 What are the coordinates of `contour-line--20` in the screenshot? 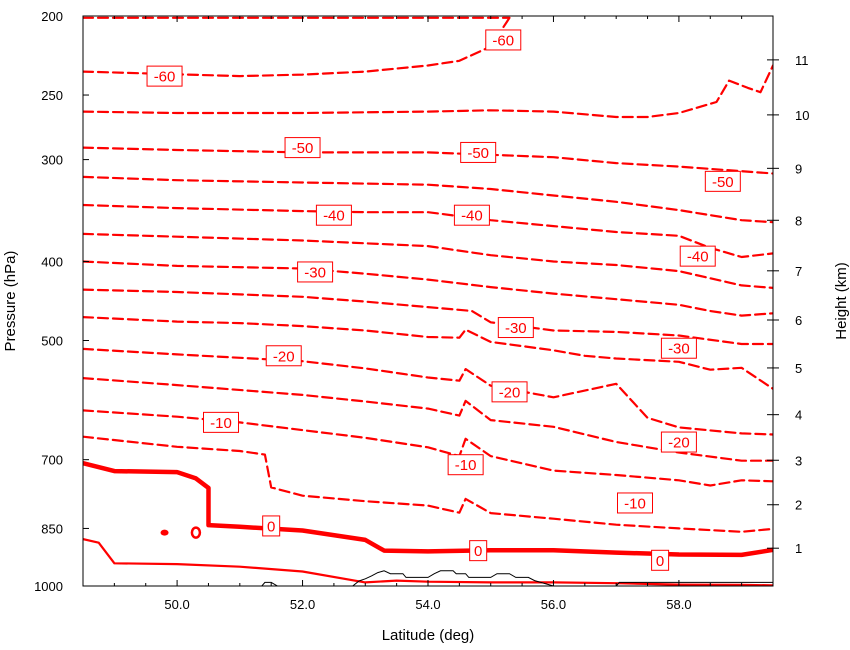 It's located at (428, 391).